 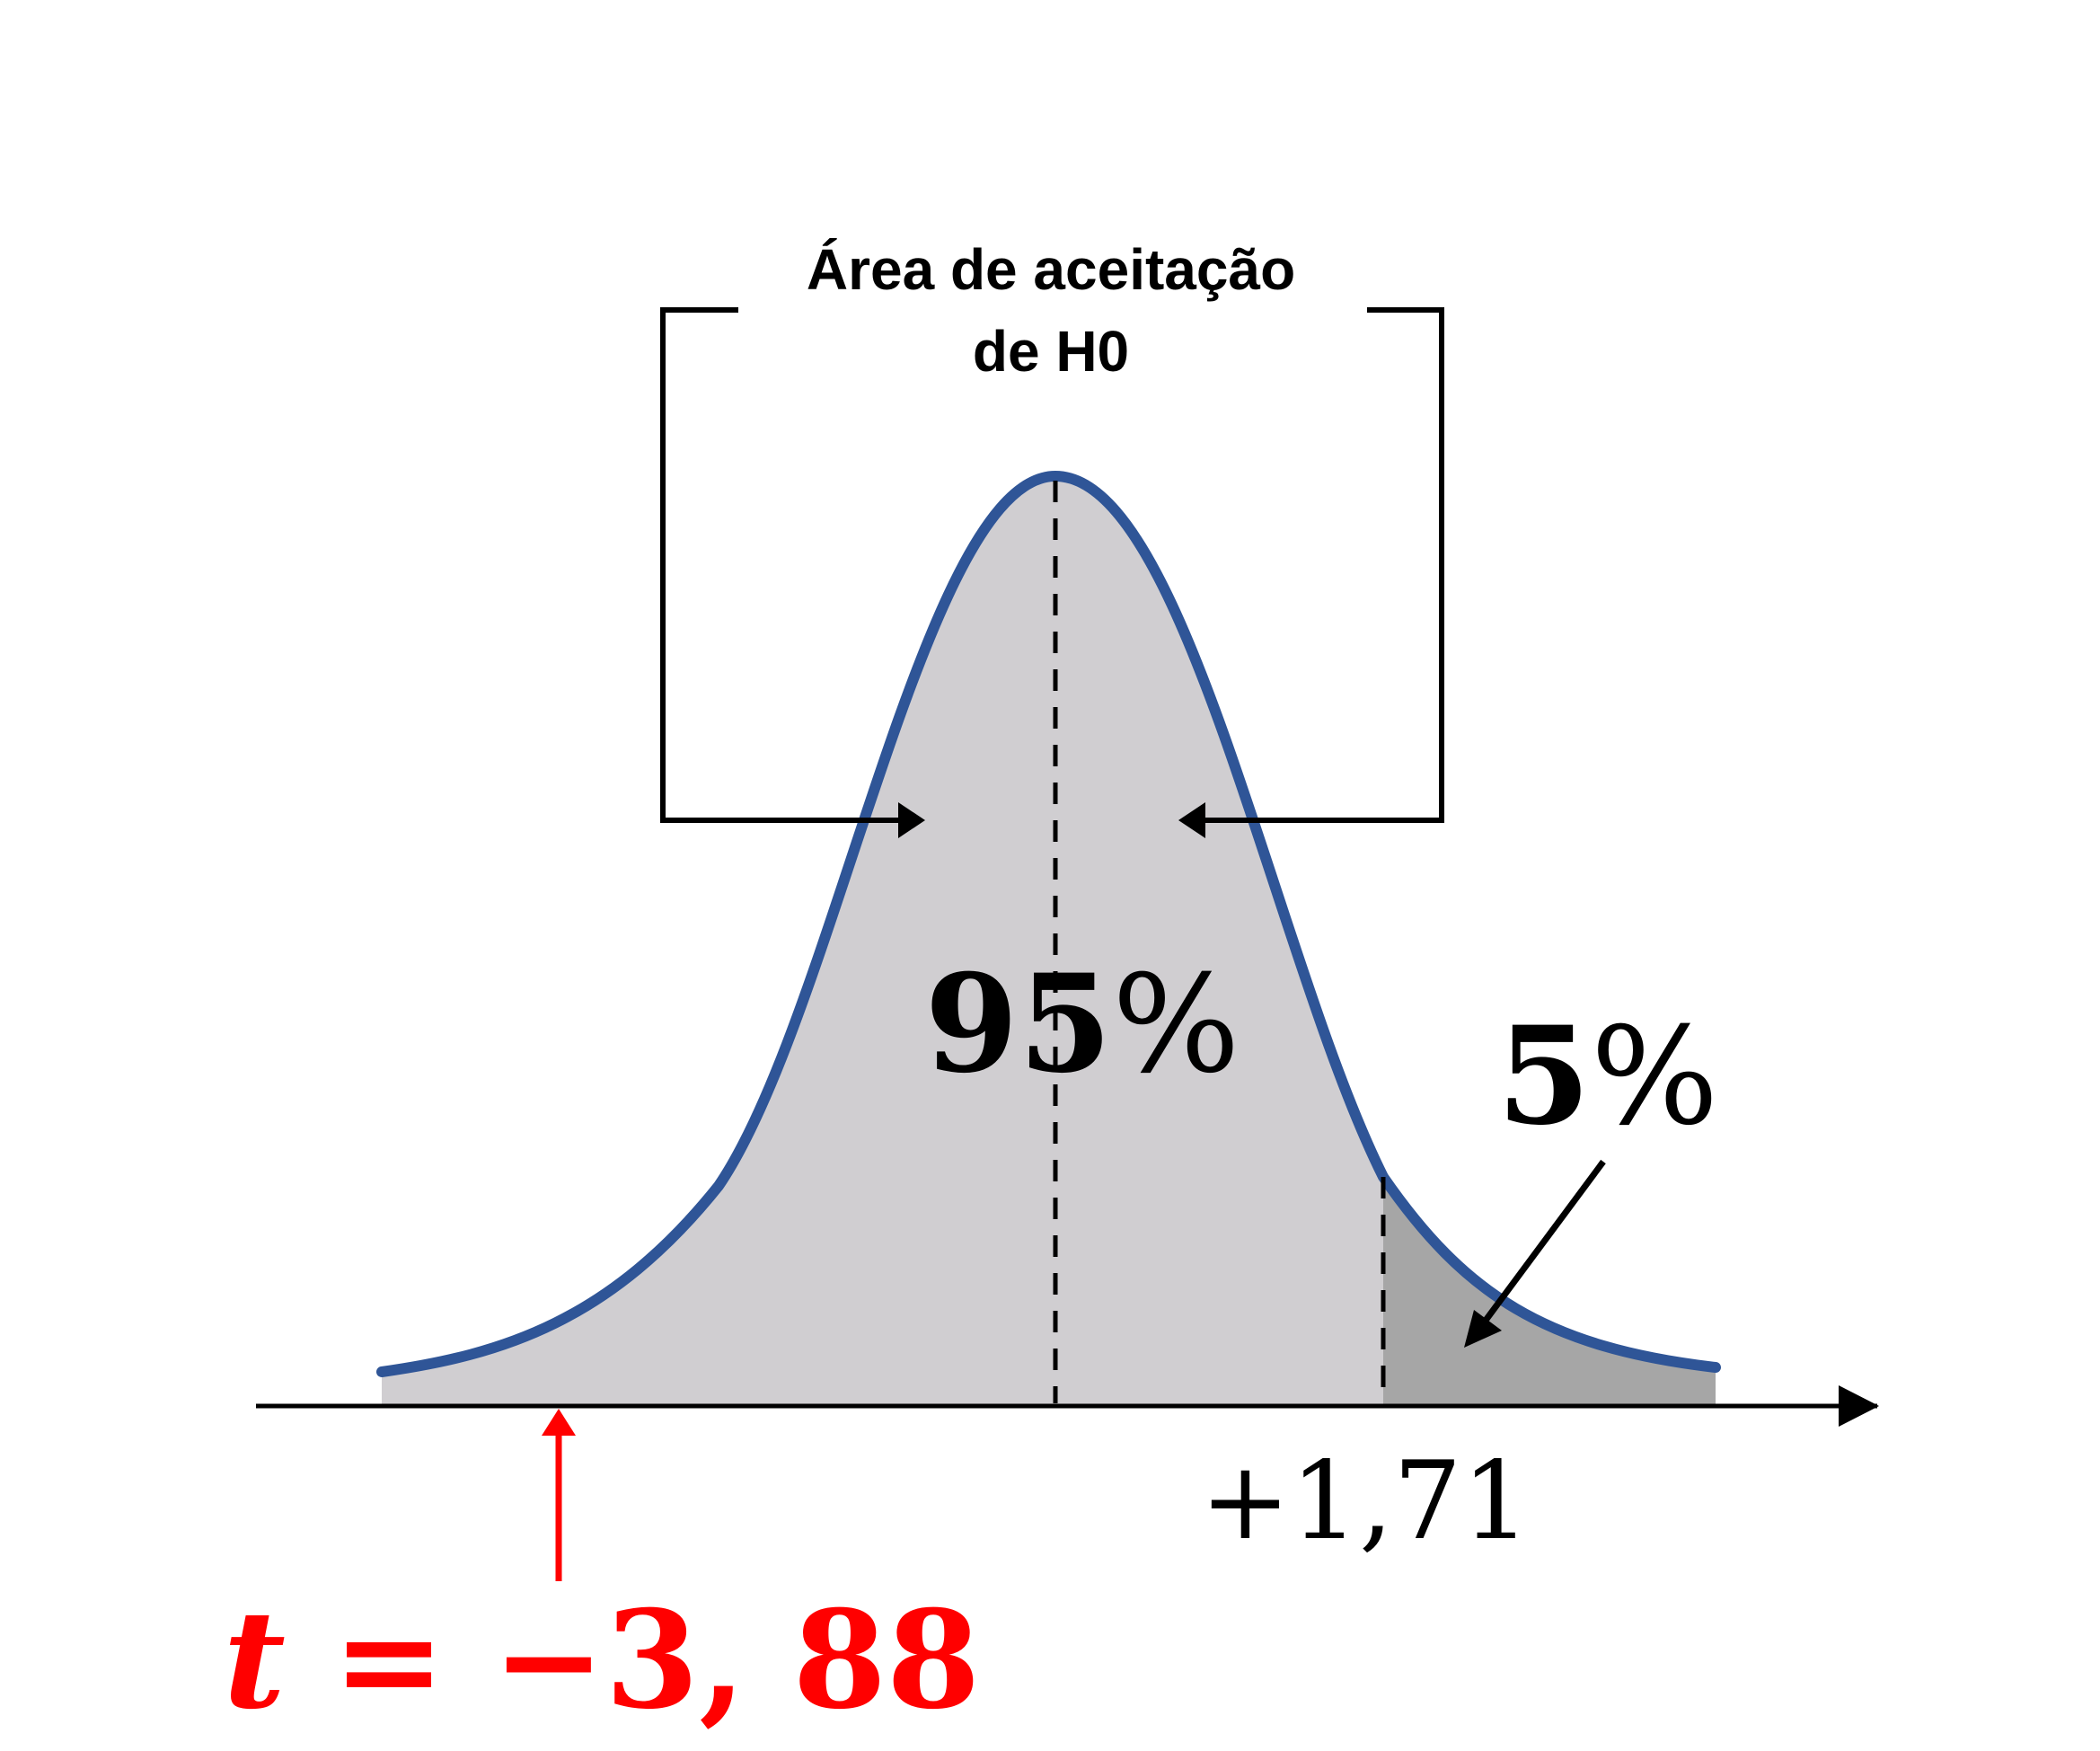 I want to click on t-statistic-arrowhead, so click(x=559, y=1422).